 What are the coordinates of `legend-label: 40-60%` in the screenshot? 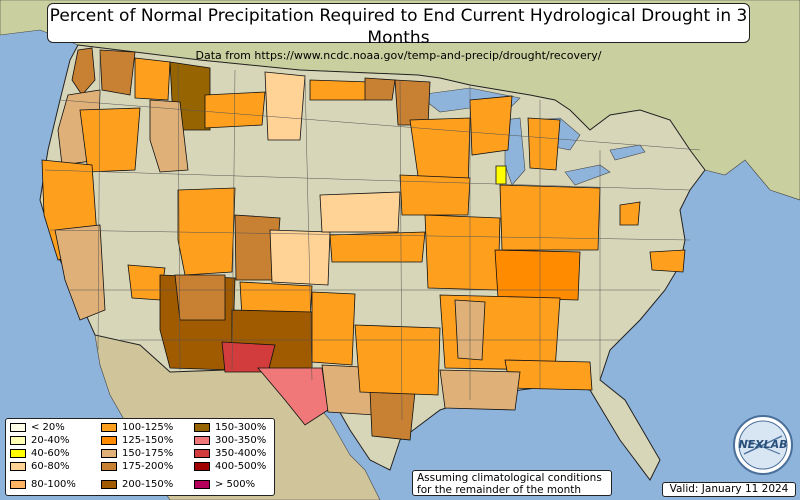 It's located at (50, 453).